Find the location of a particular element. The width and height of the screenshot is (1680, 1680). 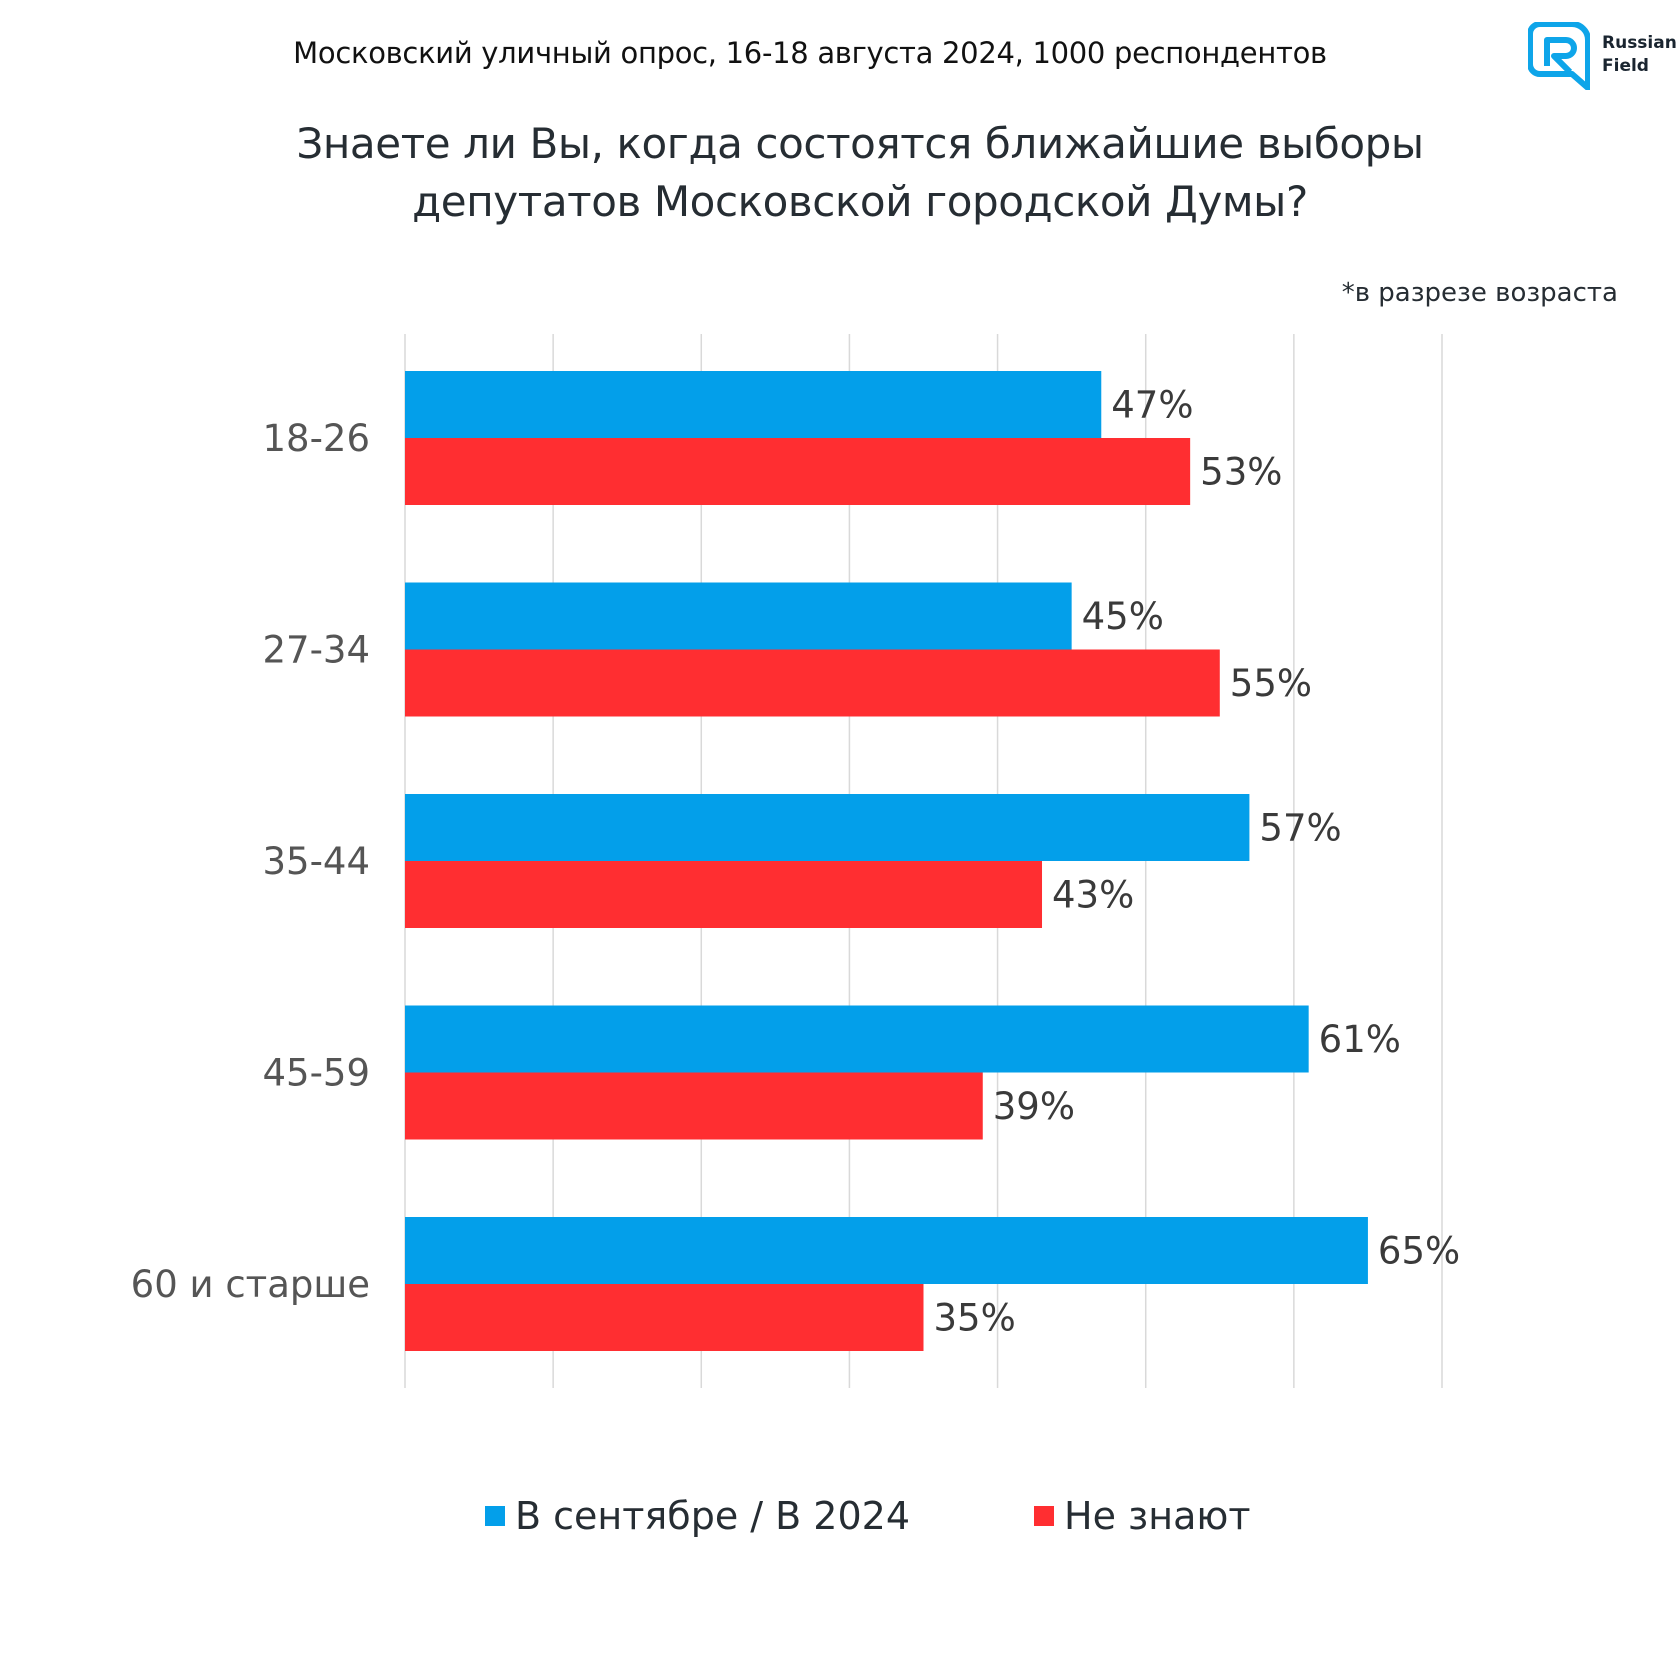

legend-item-series-2: Не знают is located at coordinates (1142, 1516).